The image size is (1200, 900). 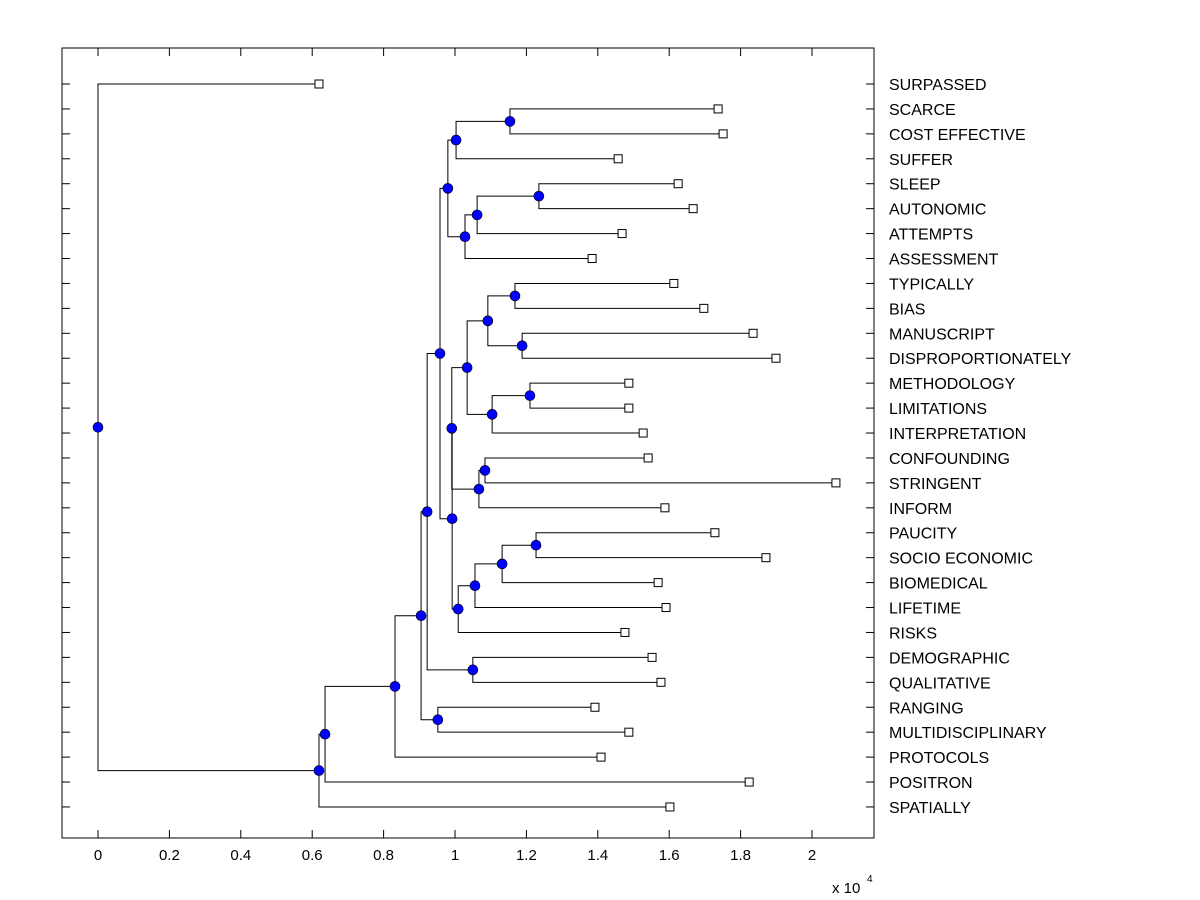 I want to click on leaf-label: ATTEMPTS, so click(x=931, y=235).